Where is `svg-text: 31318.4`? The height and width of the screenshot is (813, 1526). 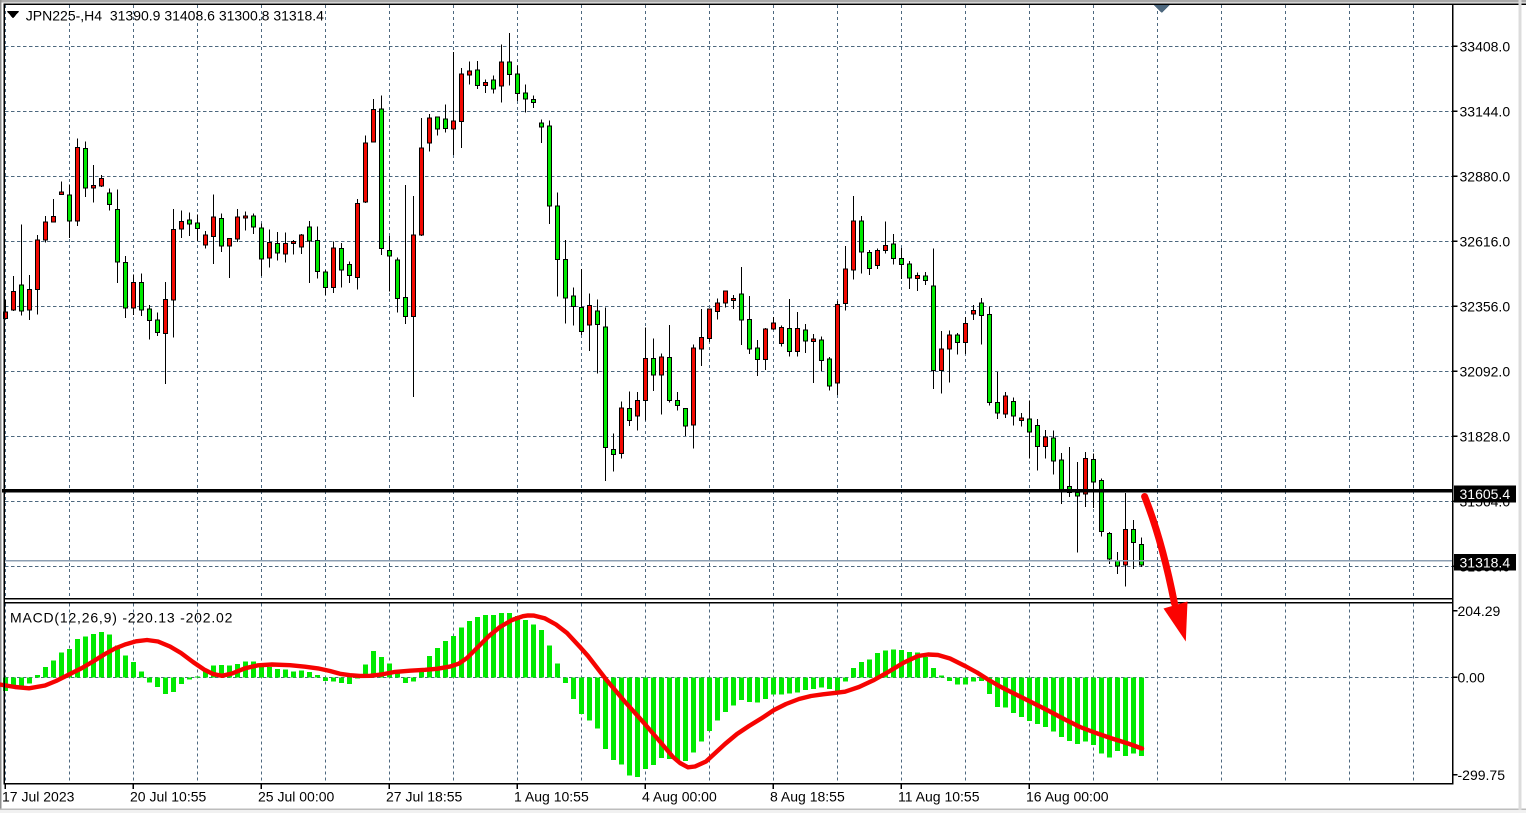
svg-text: 31318.4 is located at coordinates (1485, 563).